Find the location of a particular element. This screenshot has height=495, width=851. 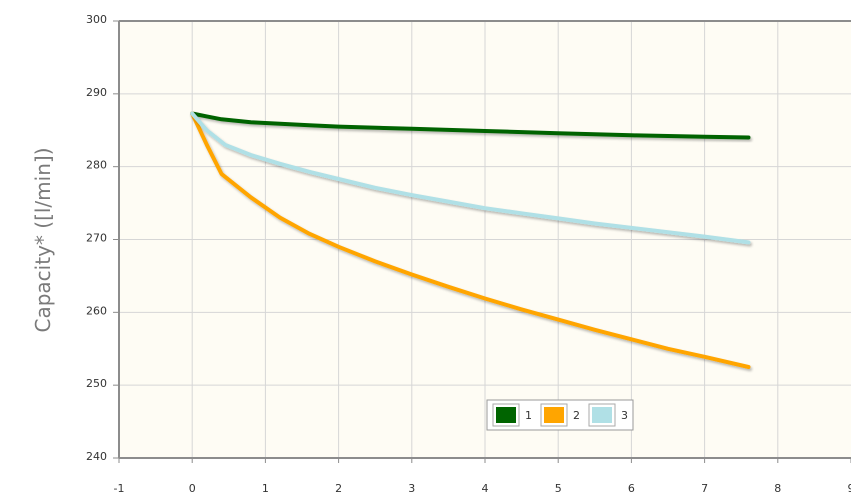

y-tick-label: 290 is located at coordinates (96, 92).